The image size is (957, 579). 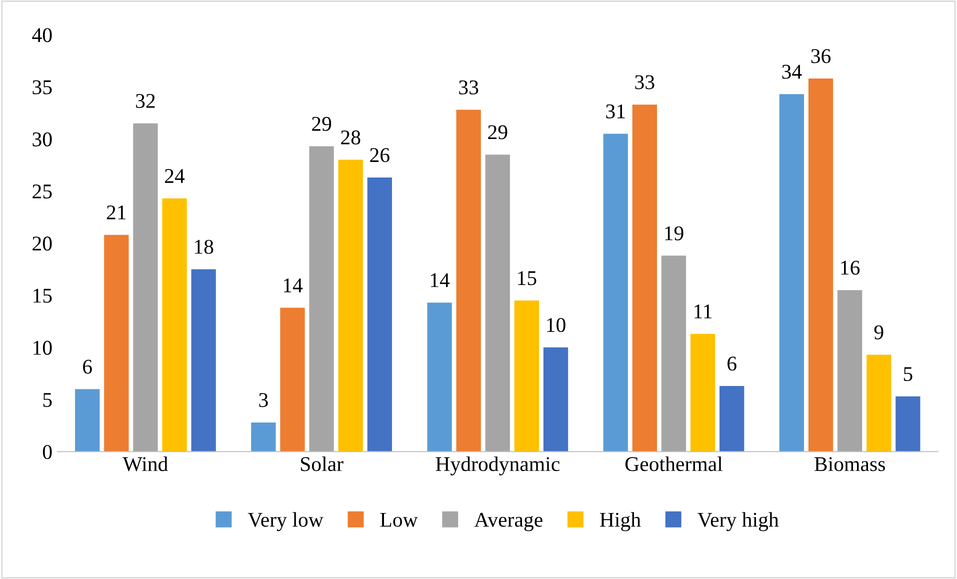 What do you see at coordinates (879, 332) in the screenshot?
I see `data-label: 9` at bounding box center [879, 332].